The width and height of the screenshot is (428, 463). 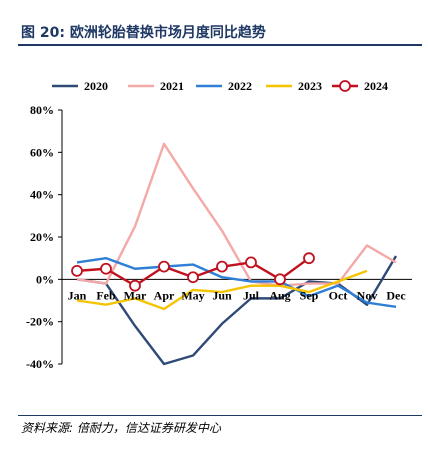 I want to click on x-tick-label: Aug, so click(x=279, y=295).